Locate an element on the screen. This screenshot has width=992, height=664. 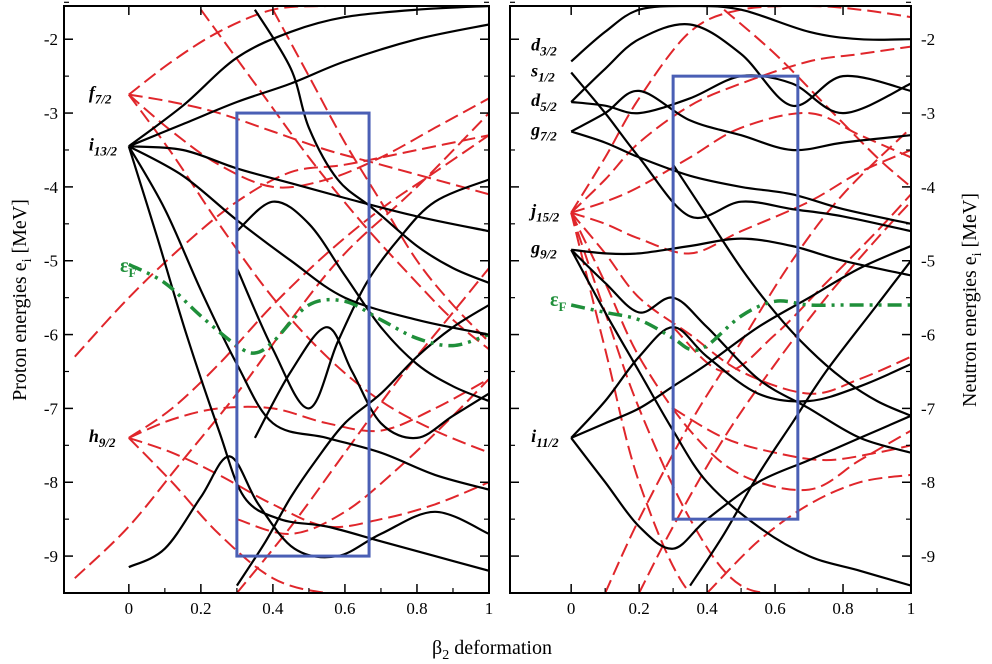
neutron-spherical-level-label: s1/2 is located at coordinates (542, 72).